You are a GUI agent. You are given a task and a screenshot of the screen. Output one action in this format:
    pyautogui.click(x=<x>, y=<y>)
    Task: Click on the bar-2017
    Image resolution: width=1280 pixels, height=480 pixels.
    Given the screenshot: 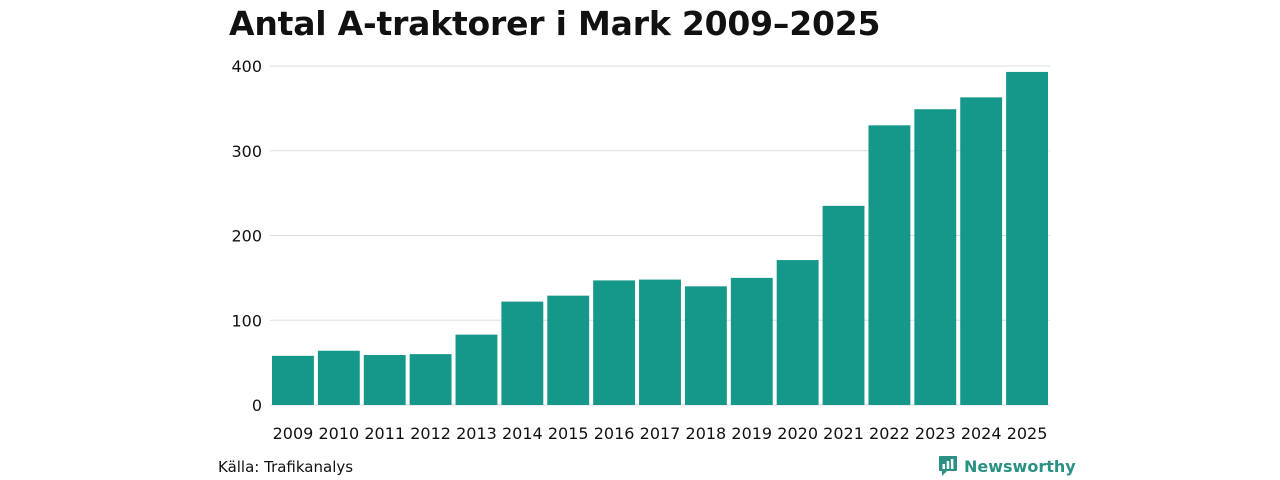 What is the action you would take?
    pyautogui.click(x=660, y=342)
    